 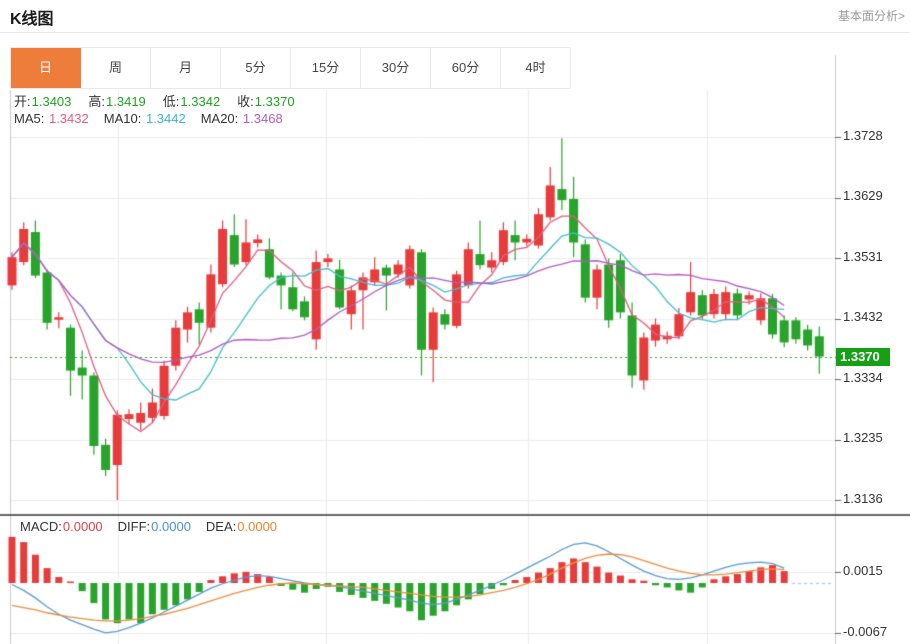 I want to click on interval-tabbar: 日 周 月 5分 15分 30分 60分 4时, so click(x=290, y=68).